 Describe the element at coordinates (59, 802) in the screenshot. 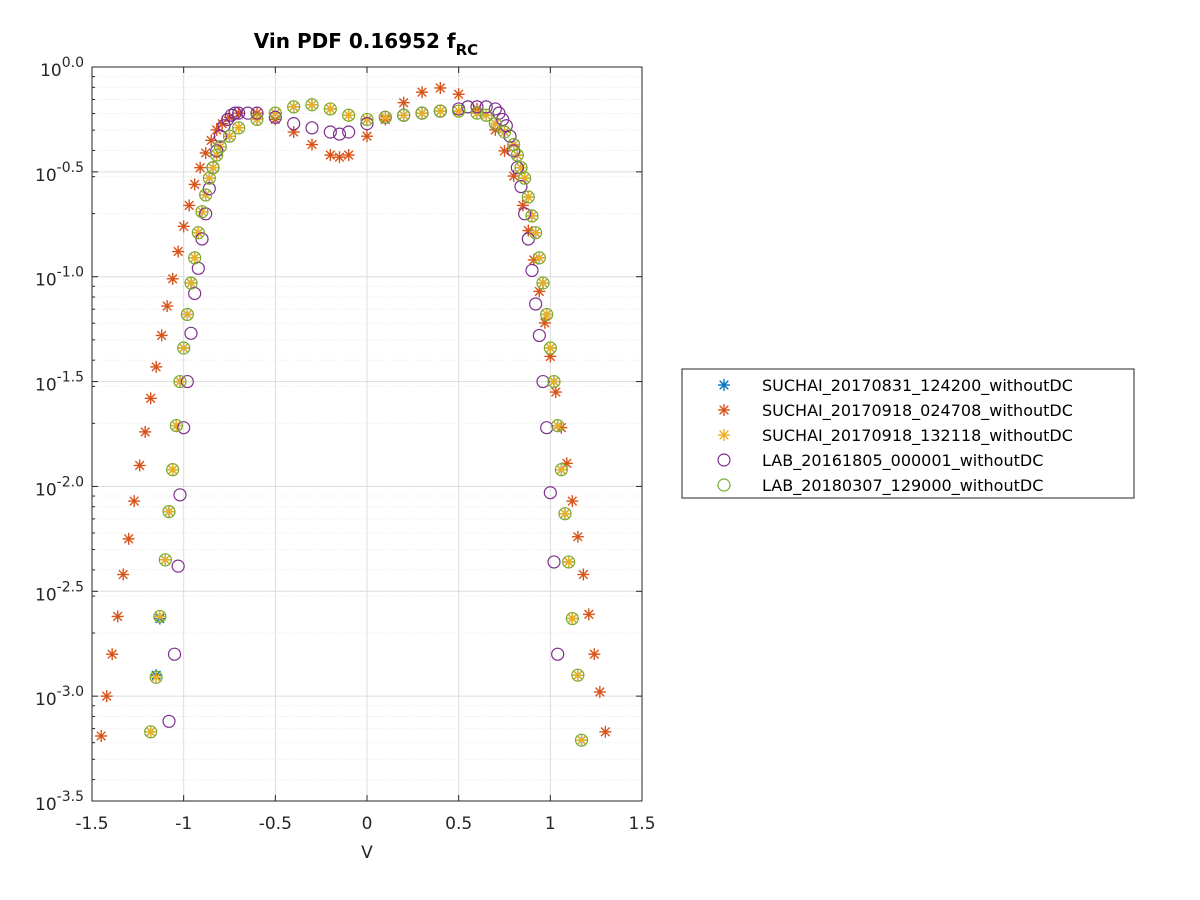

I see `y-tick-label: 10-3.5` at that location.